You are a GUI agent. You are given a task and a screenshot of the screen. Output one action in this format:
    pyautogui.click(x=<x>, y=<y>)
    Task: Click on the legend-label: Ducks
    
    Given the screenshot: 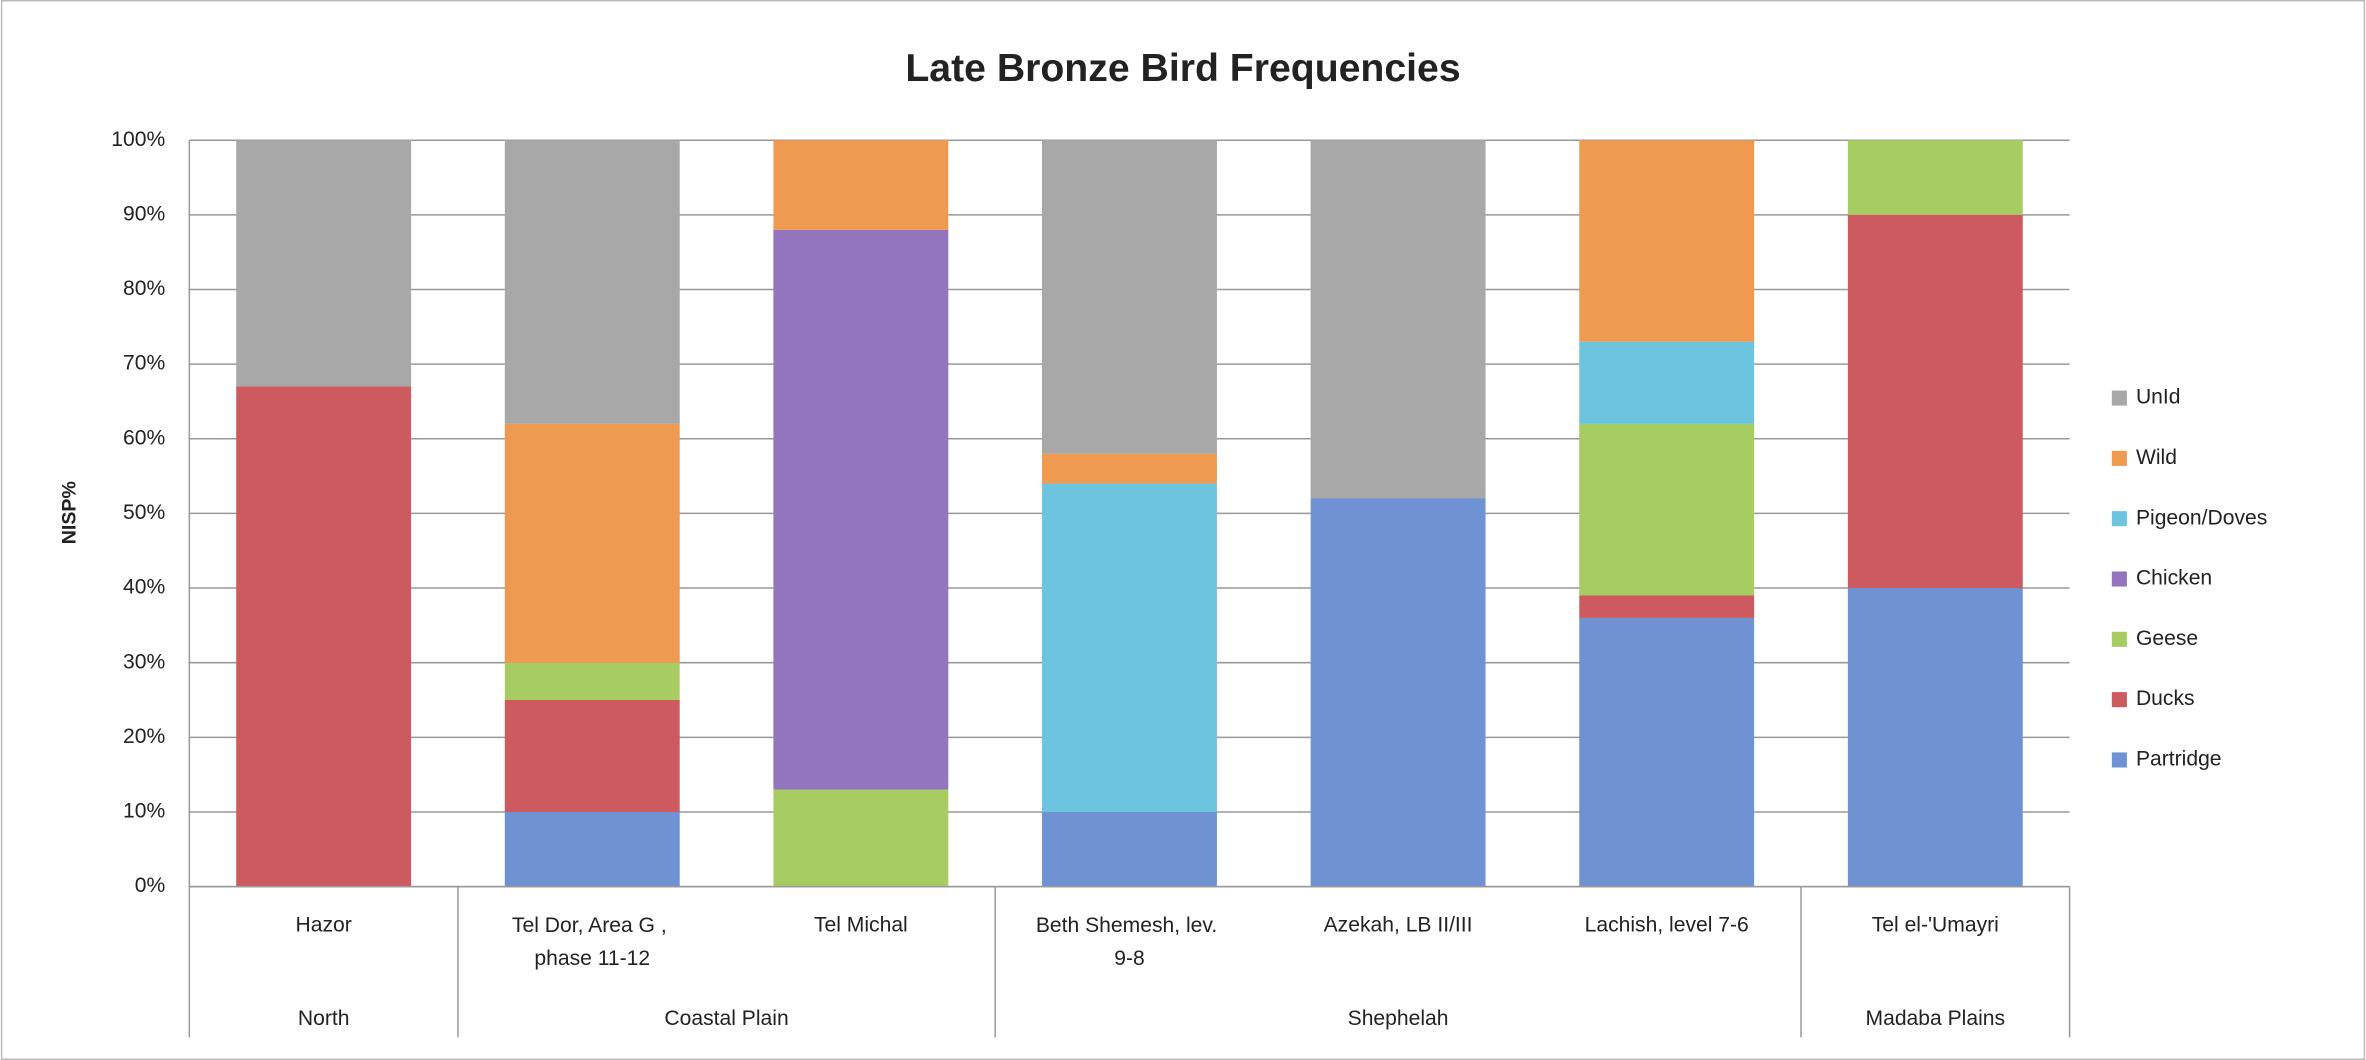 What is the action you would take?
    pyautogui.click(x=2165, y=698)
    